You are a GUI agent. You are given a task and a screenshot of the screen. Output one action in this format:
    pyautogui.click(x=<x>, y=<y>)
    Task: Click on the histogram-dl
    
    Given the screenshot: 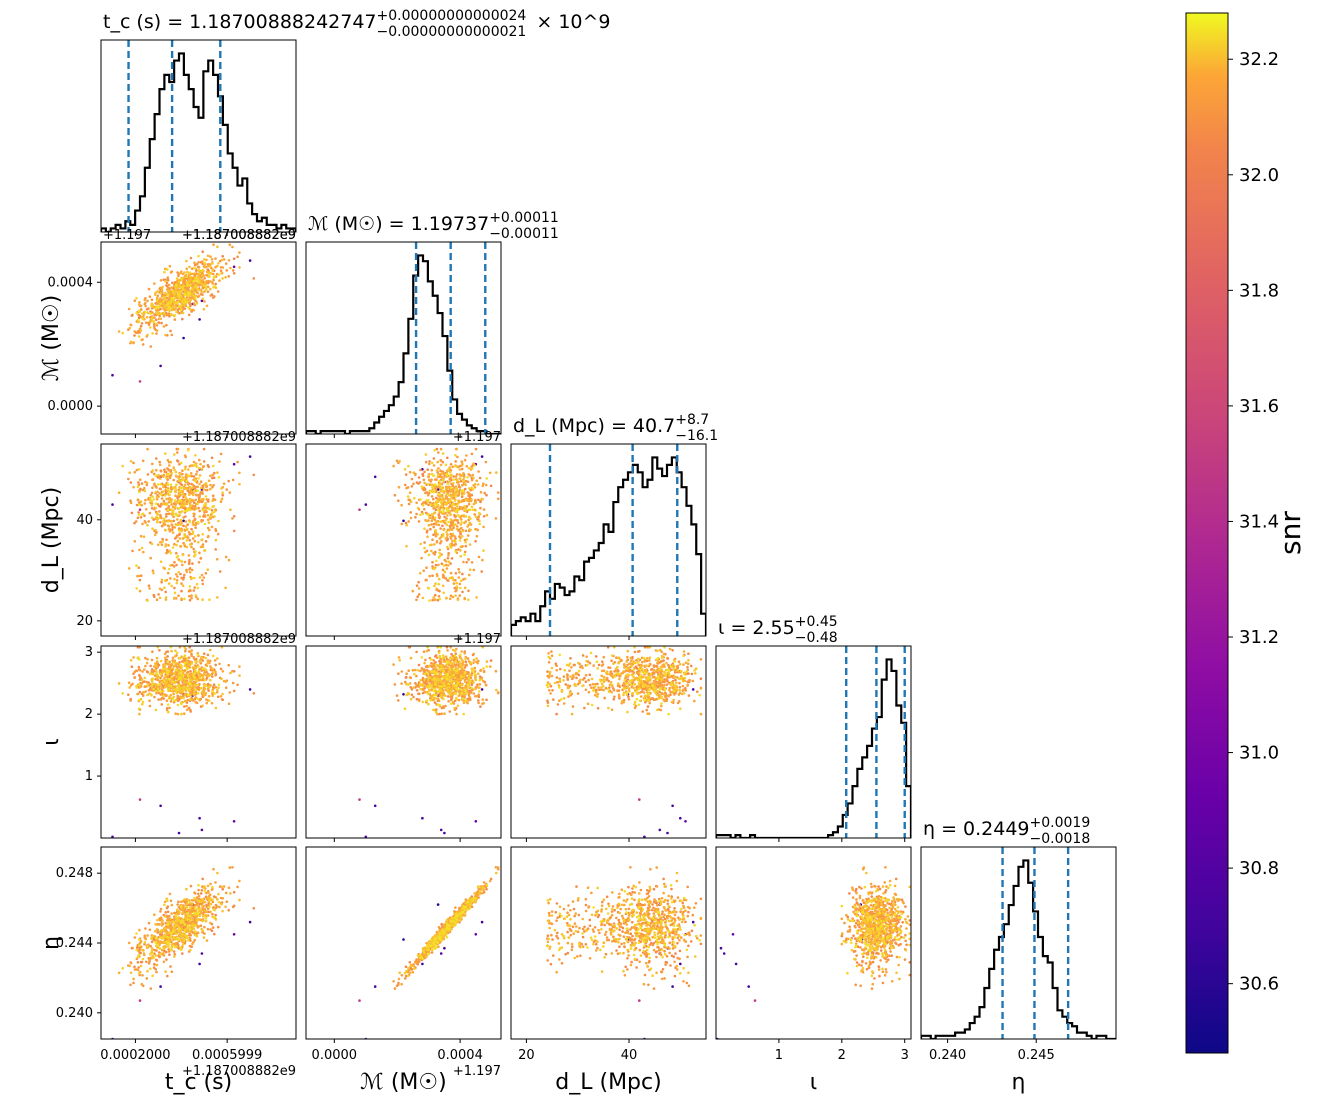 What is the action you would take?
    pyautogui.click(x=608, y=546)
    